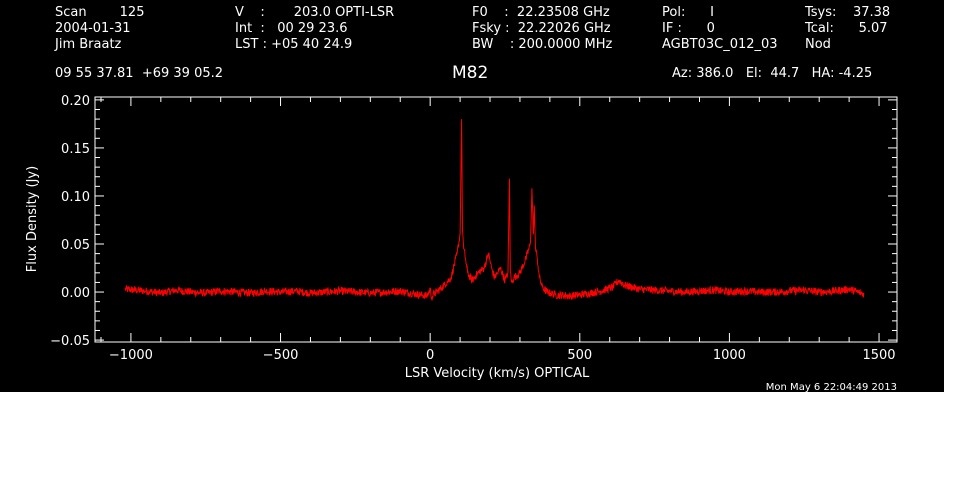 The height and width of the screenshot is (490, 962). I want to click on integration-label: Int : 00 29 23.6, so click(291, 28).